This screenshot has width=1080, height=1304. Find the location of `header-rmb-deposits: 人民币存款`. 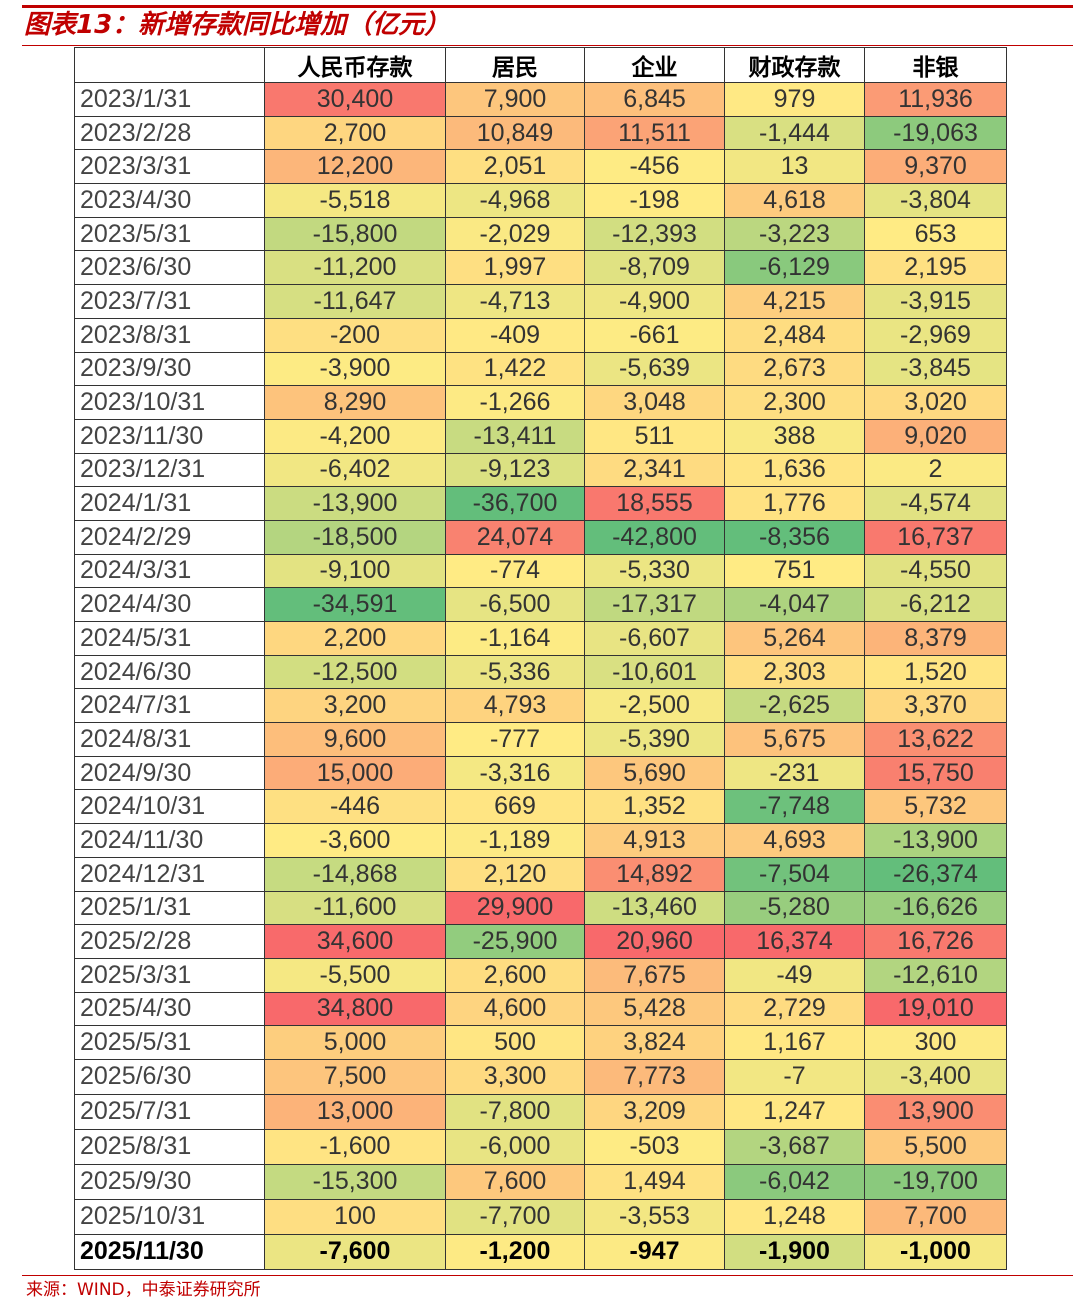

header-rmb-deposits: 人民币存款 is located at coordinates (355, 65).